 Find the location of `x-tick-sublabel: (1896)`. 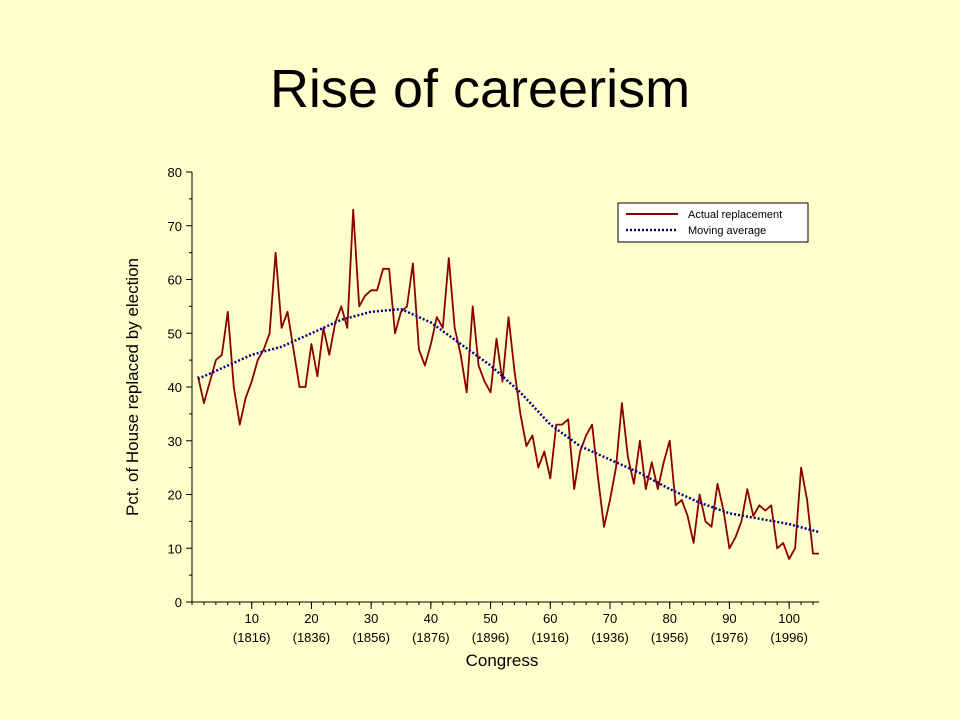

x-tick-sublabel: (1896) is located at coordinates (491, 637).